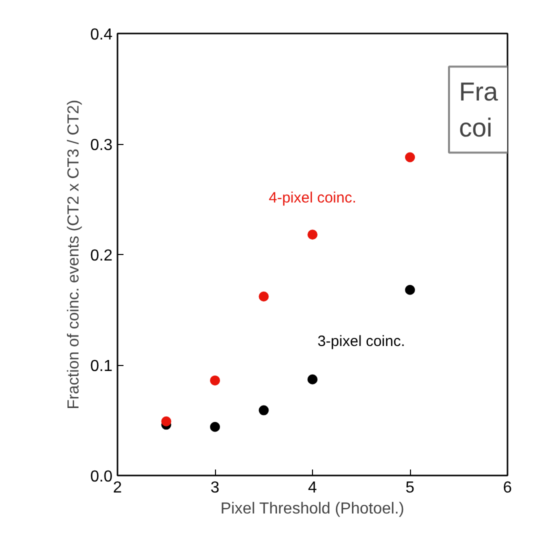  Describe the element at coordinates (101, 477) in the screenshot. I see `y-tick-label: 0.0` at that location.